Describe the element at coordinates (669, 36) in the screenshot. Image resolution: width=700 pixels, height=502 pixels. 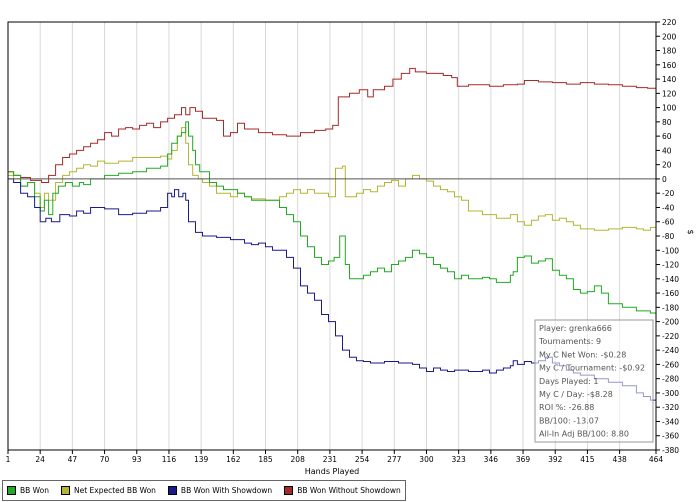
I see `y-tick-label: 200` at that location.